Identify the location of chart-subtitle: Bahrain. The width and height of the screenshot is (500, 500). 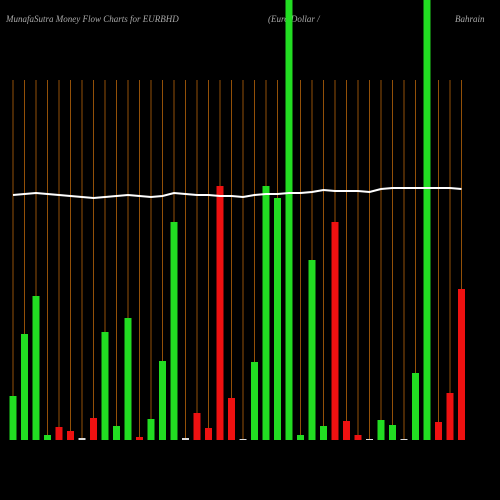
(470, 19).